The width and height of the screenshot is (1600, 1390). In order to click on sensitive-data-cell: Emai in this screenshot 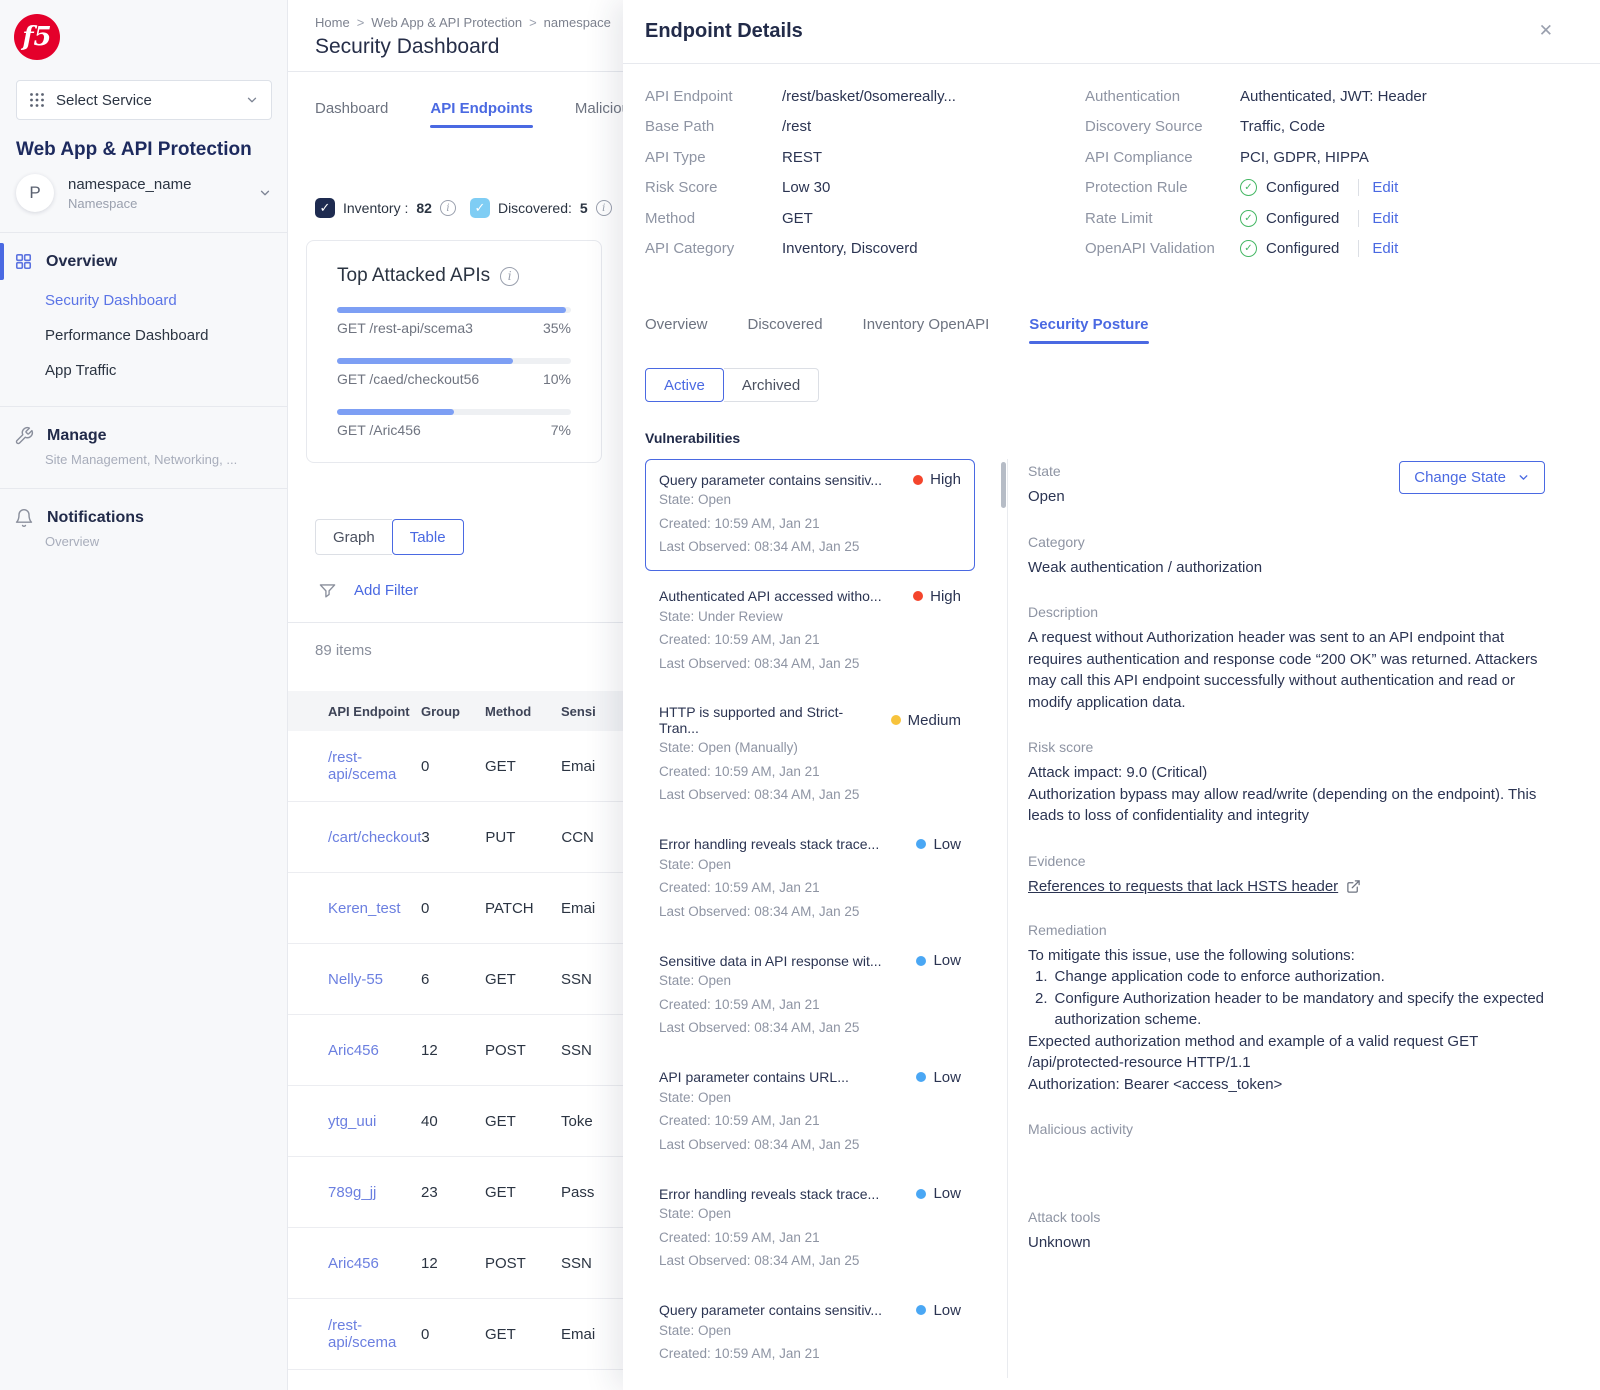, I will do `click(578, 908)`.